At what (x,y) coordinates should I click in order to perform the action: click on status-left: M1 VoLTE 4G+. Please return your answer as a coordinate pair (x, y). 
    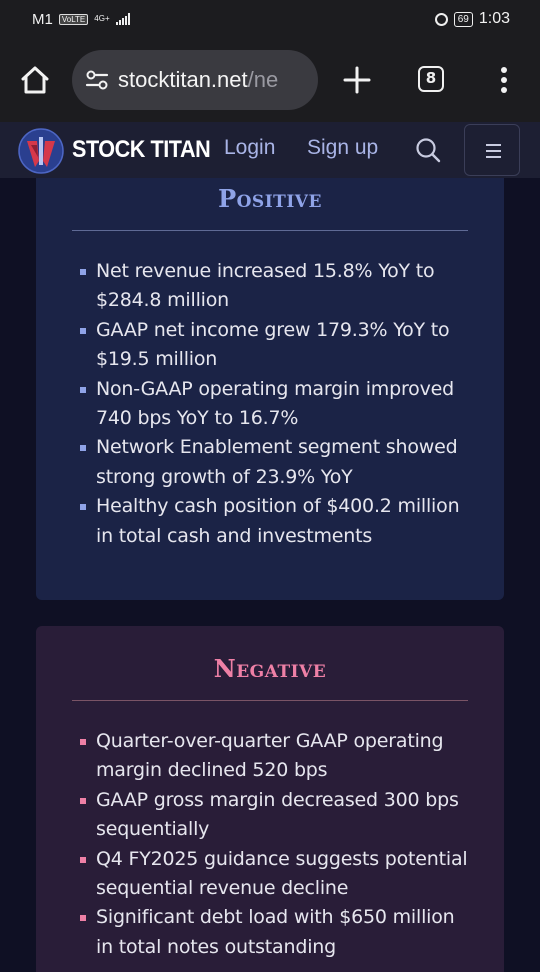
    Looking at the image, I should click on (81, 19).